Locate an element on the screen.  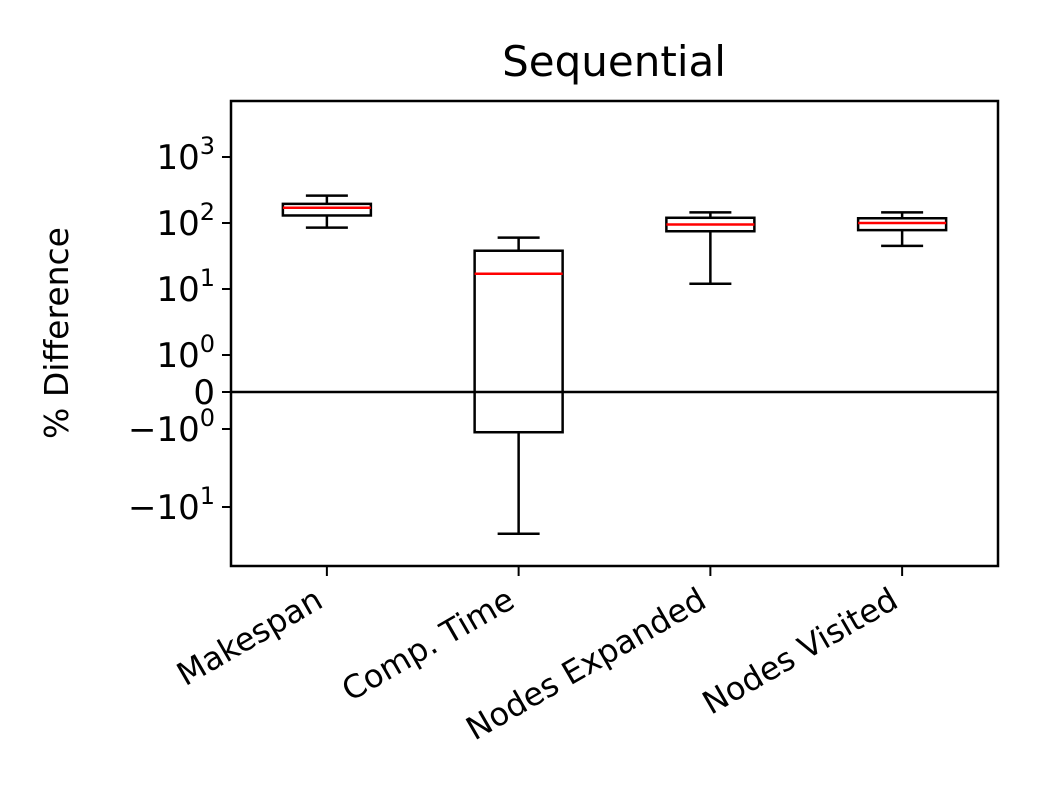
y-tick-label: 10³ is located at coordinates (185, 155).